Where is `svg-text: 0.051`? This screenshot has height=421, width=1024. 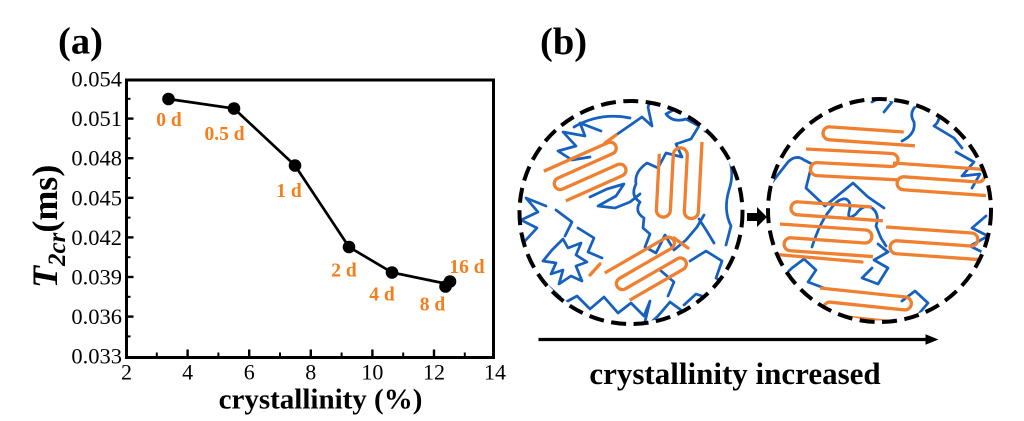 svg-text: 0.051 is located at coordinates (96, 118).